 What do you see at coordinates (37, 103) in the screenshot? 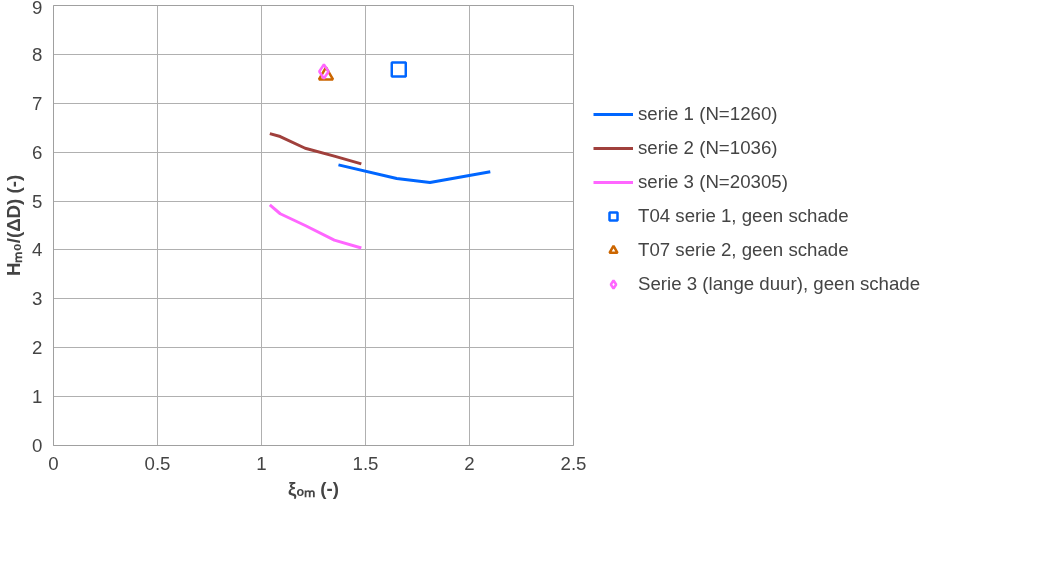
I see `y-tick-label: 7` at bounding box center [37, 103].